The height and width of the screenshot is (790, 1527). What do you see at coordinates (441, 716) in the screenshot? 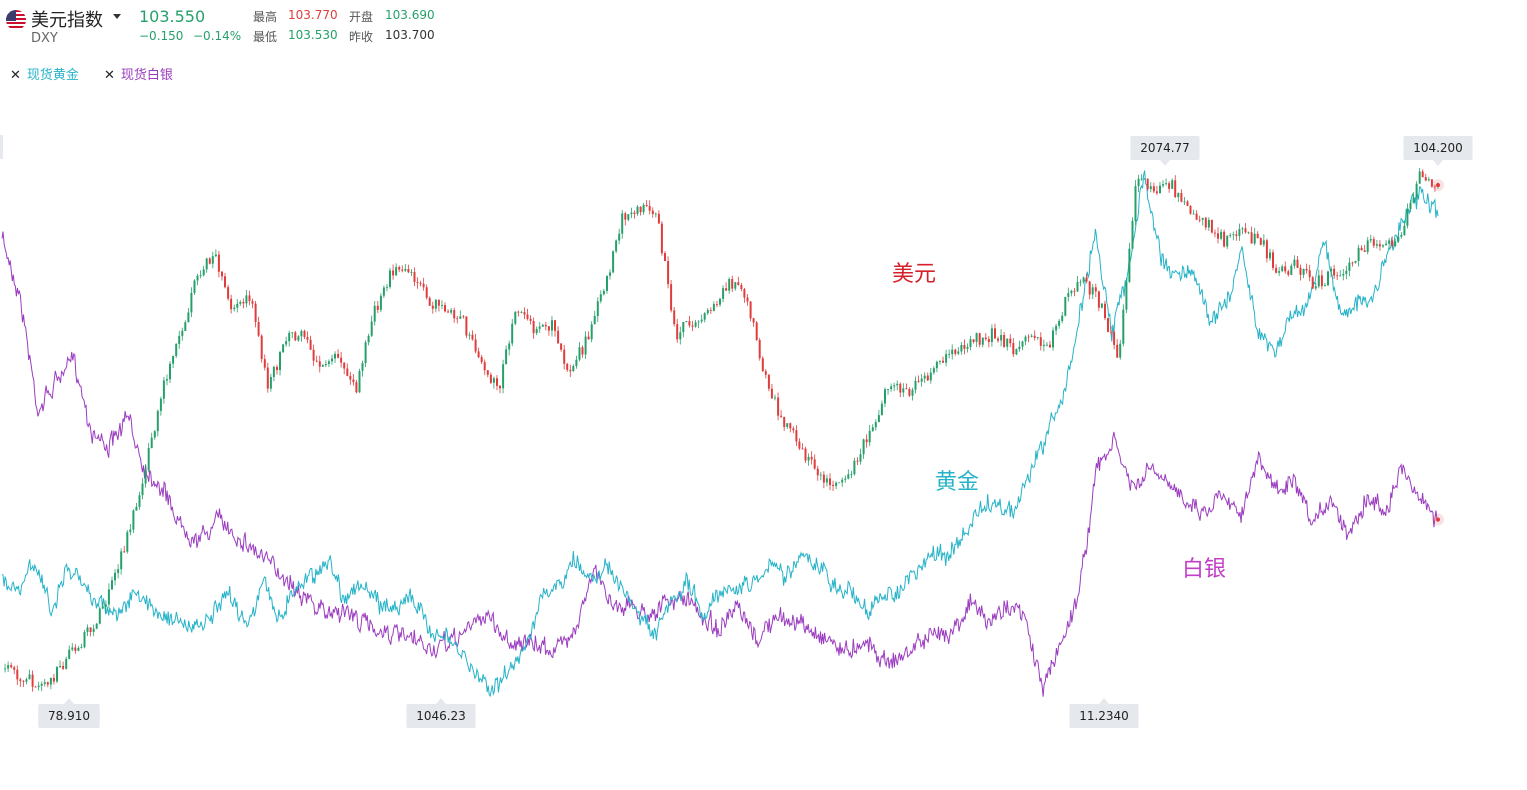
I see `extreme-tag-text: 1046.23` at bounding box center [441, 716].